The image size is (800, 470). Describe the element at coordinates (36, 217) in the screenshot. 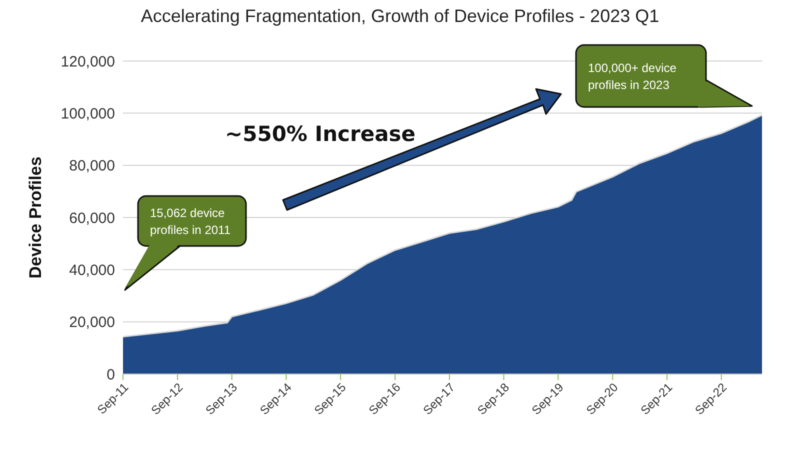

I see `y-axis-title: Device Profiles` at that location.